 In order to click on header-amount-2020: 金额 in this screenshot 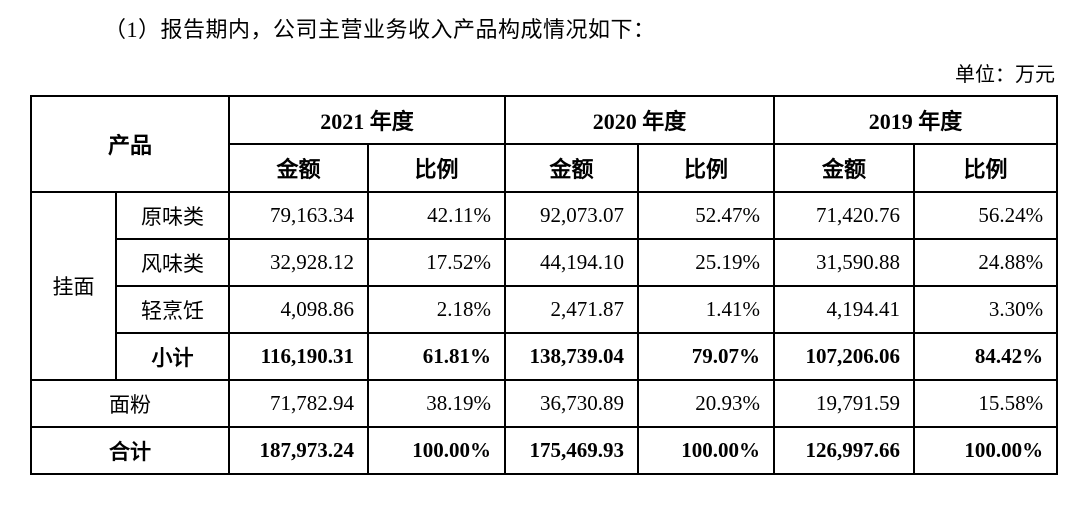, I will do `click(572, 168)`.